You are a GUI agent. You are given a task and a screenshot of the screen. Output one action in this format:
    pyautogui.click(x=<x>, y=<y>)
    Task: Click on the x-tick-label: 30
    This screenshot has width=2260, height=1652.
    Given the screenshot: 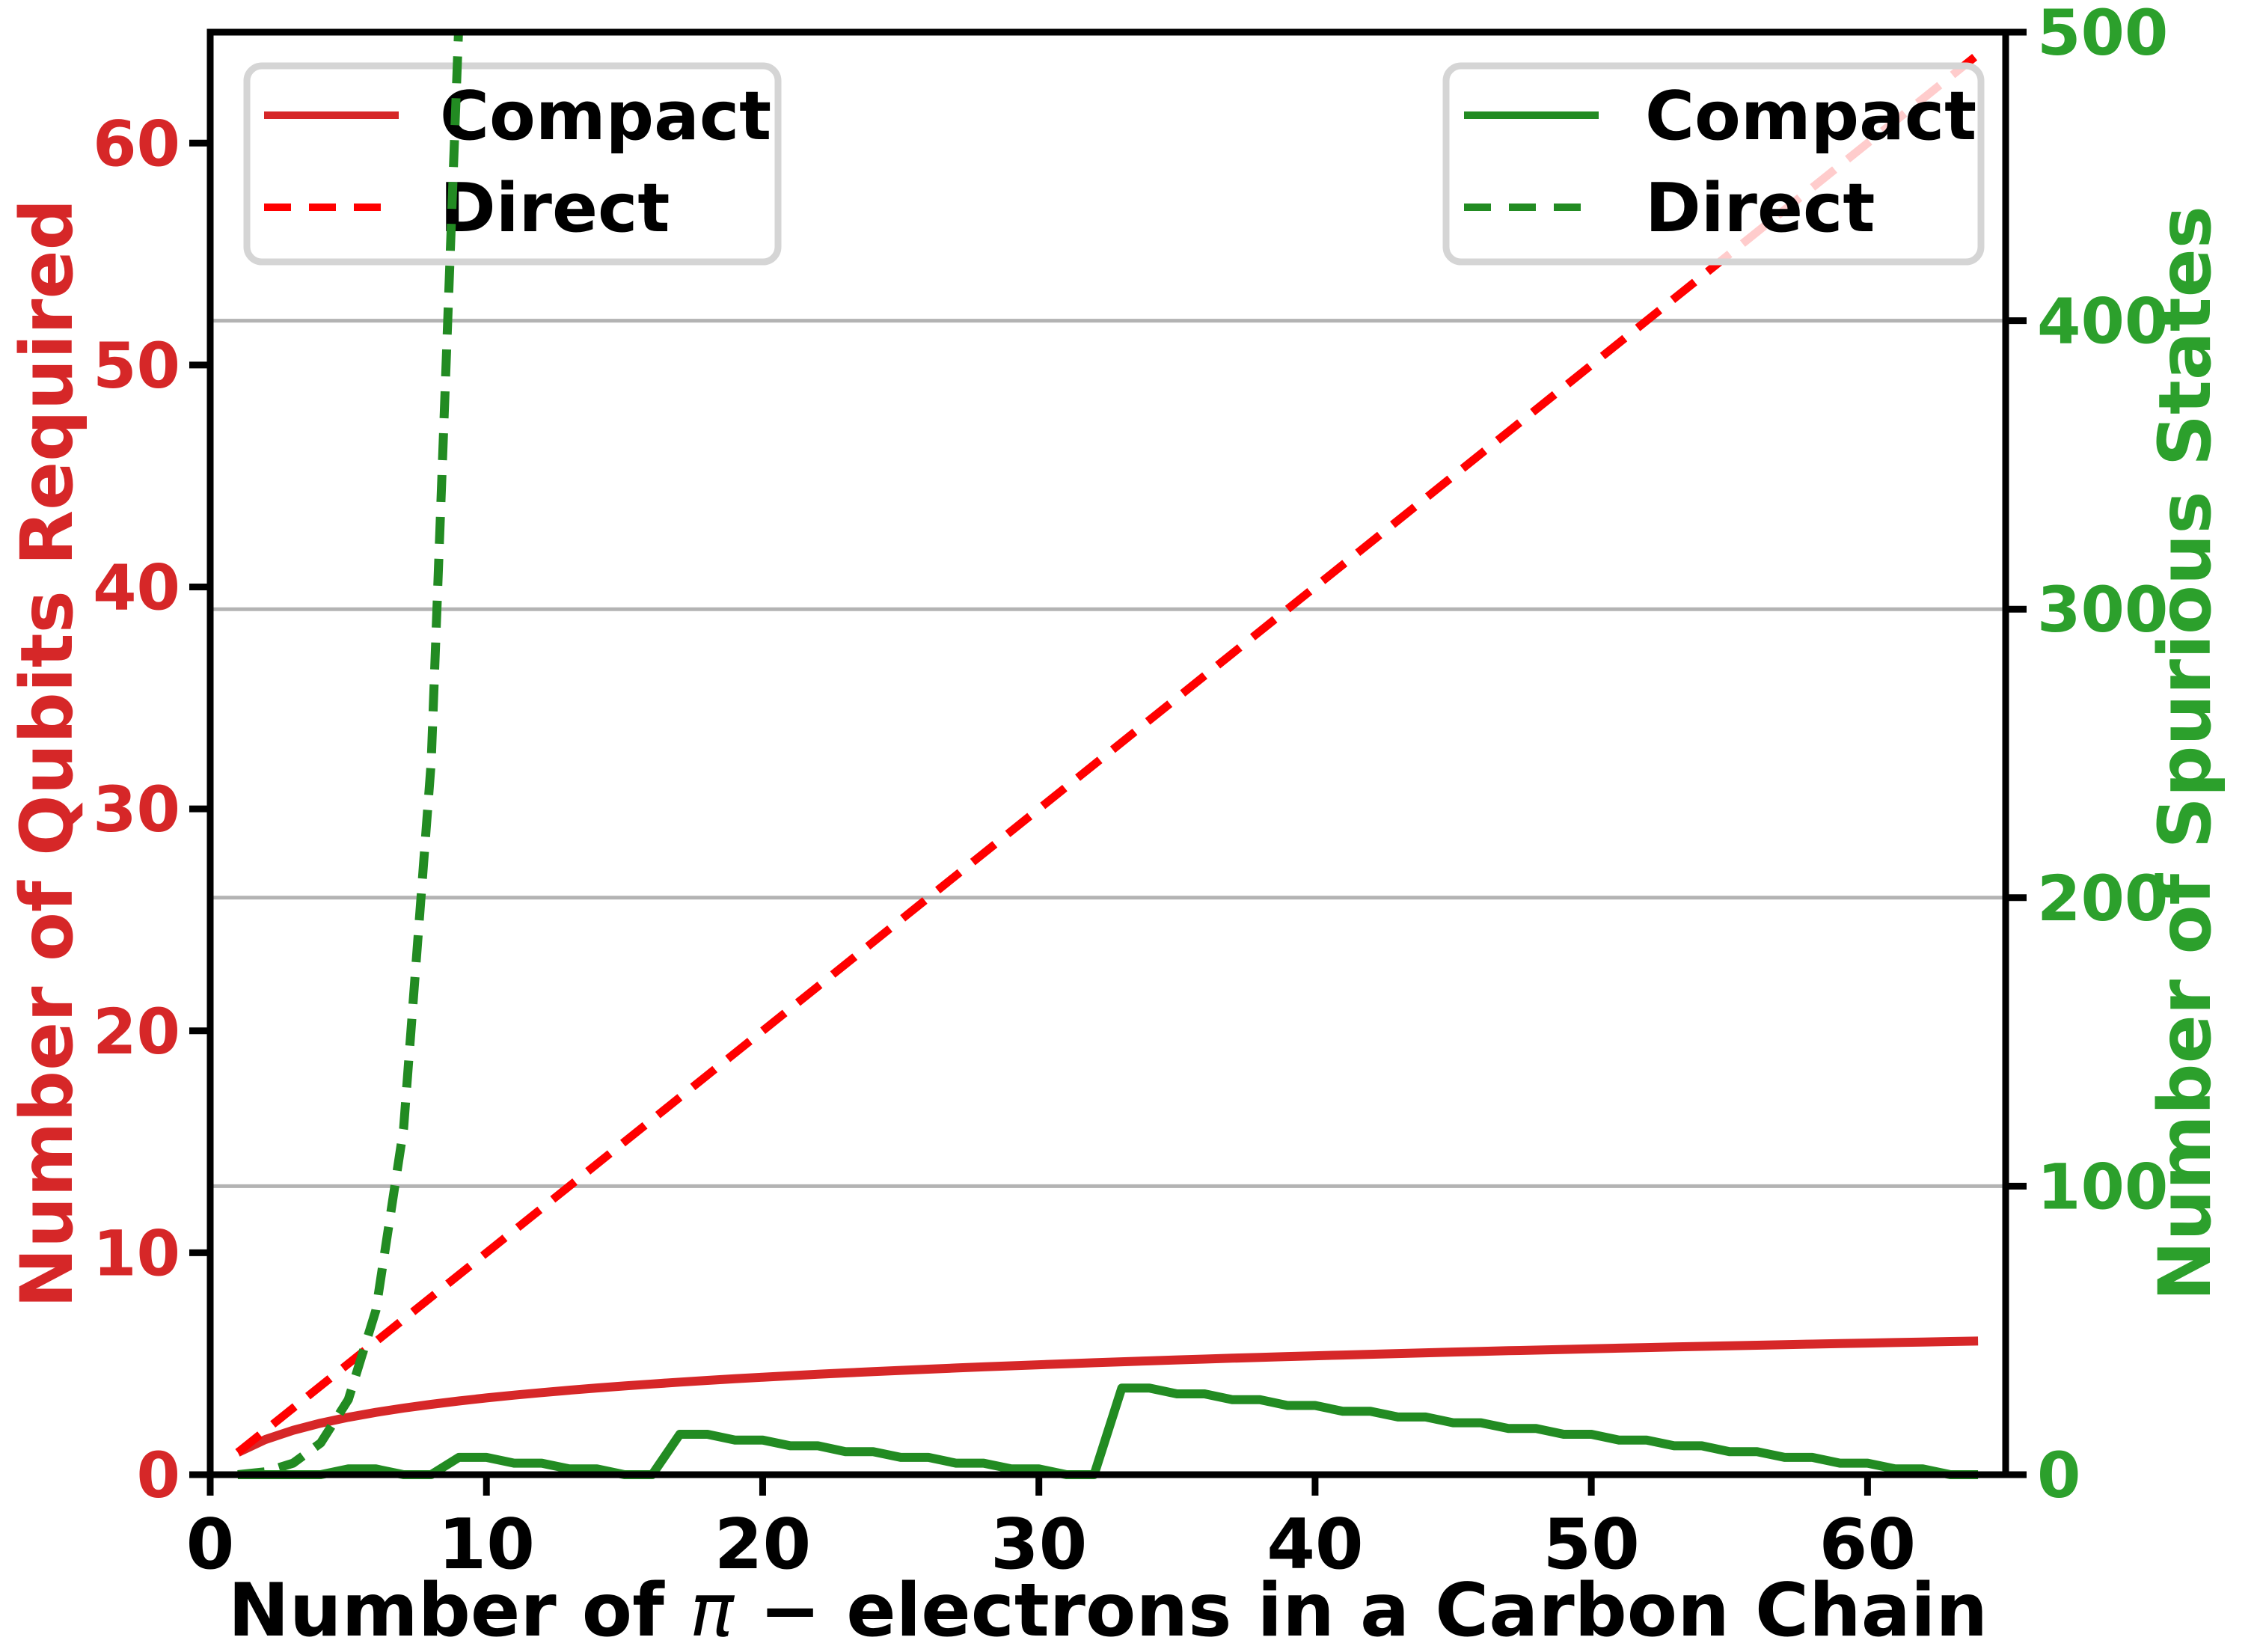 What is the action you would take?
    pyautogui.click(x=1038, y=1544)
    